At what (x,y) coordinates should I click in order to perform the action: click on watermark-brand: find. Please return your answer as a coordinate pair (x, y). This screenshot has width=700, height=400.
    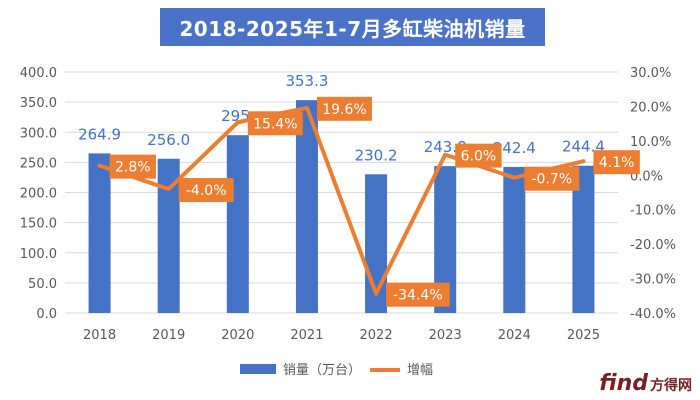
    Looking at the image, I should click on (623, 383).